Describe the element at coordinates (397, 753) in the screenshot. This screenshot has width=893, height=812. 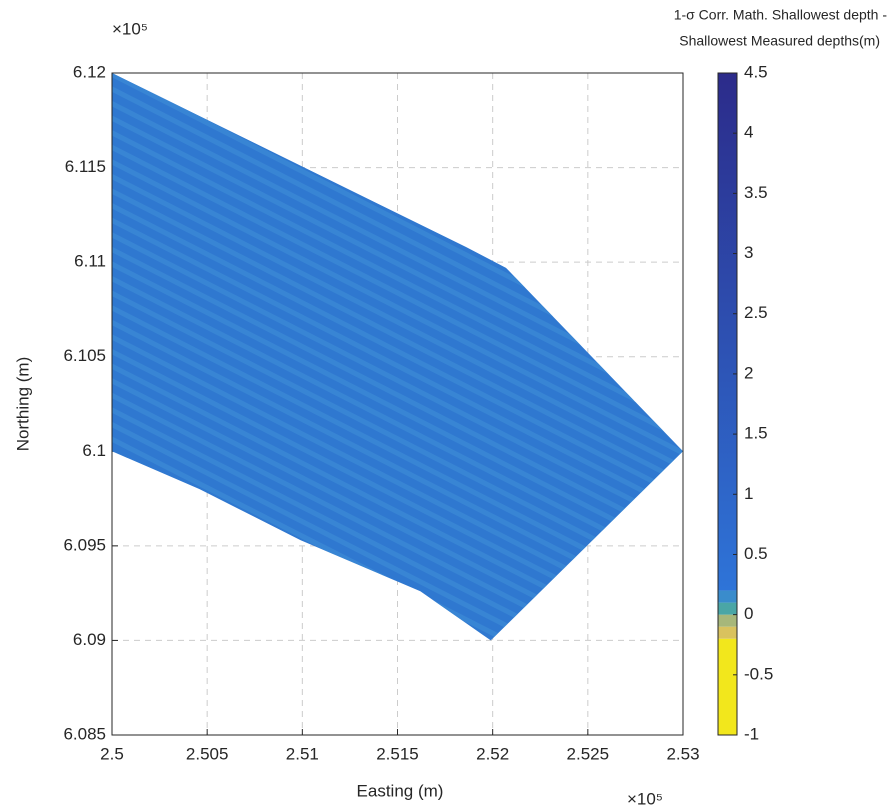
I see `x-tick-label: 2.515` at that location.